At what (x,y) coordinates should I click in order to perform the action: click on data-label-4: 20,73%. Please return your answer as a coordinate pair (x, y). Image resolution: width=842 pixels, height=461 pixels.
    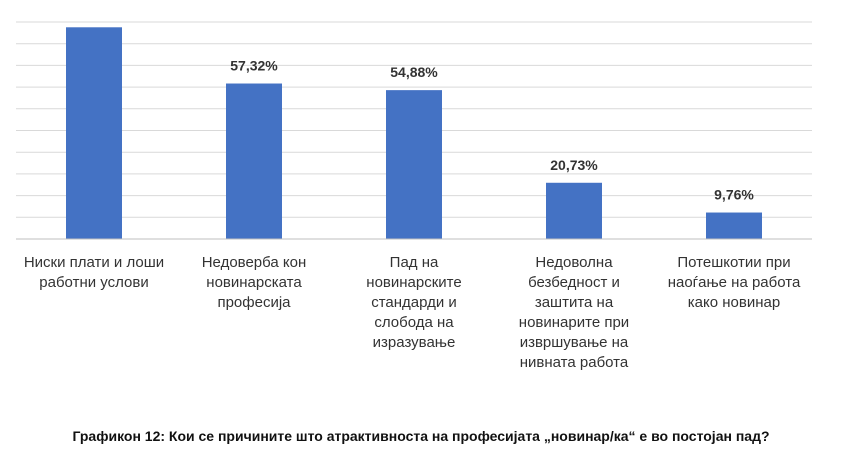
    Looking at the image, I should click on (574, 165).